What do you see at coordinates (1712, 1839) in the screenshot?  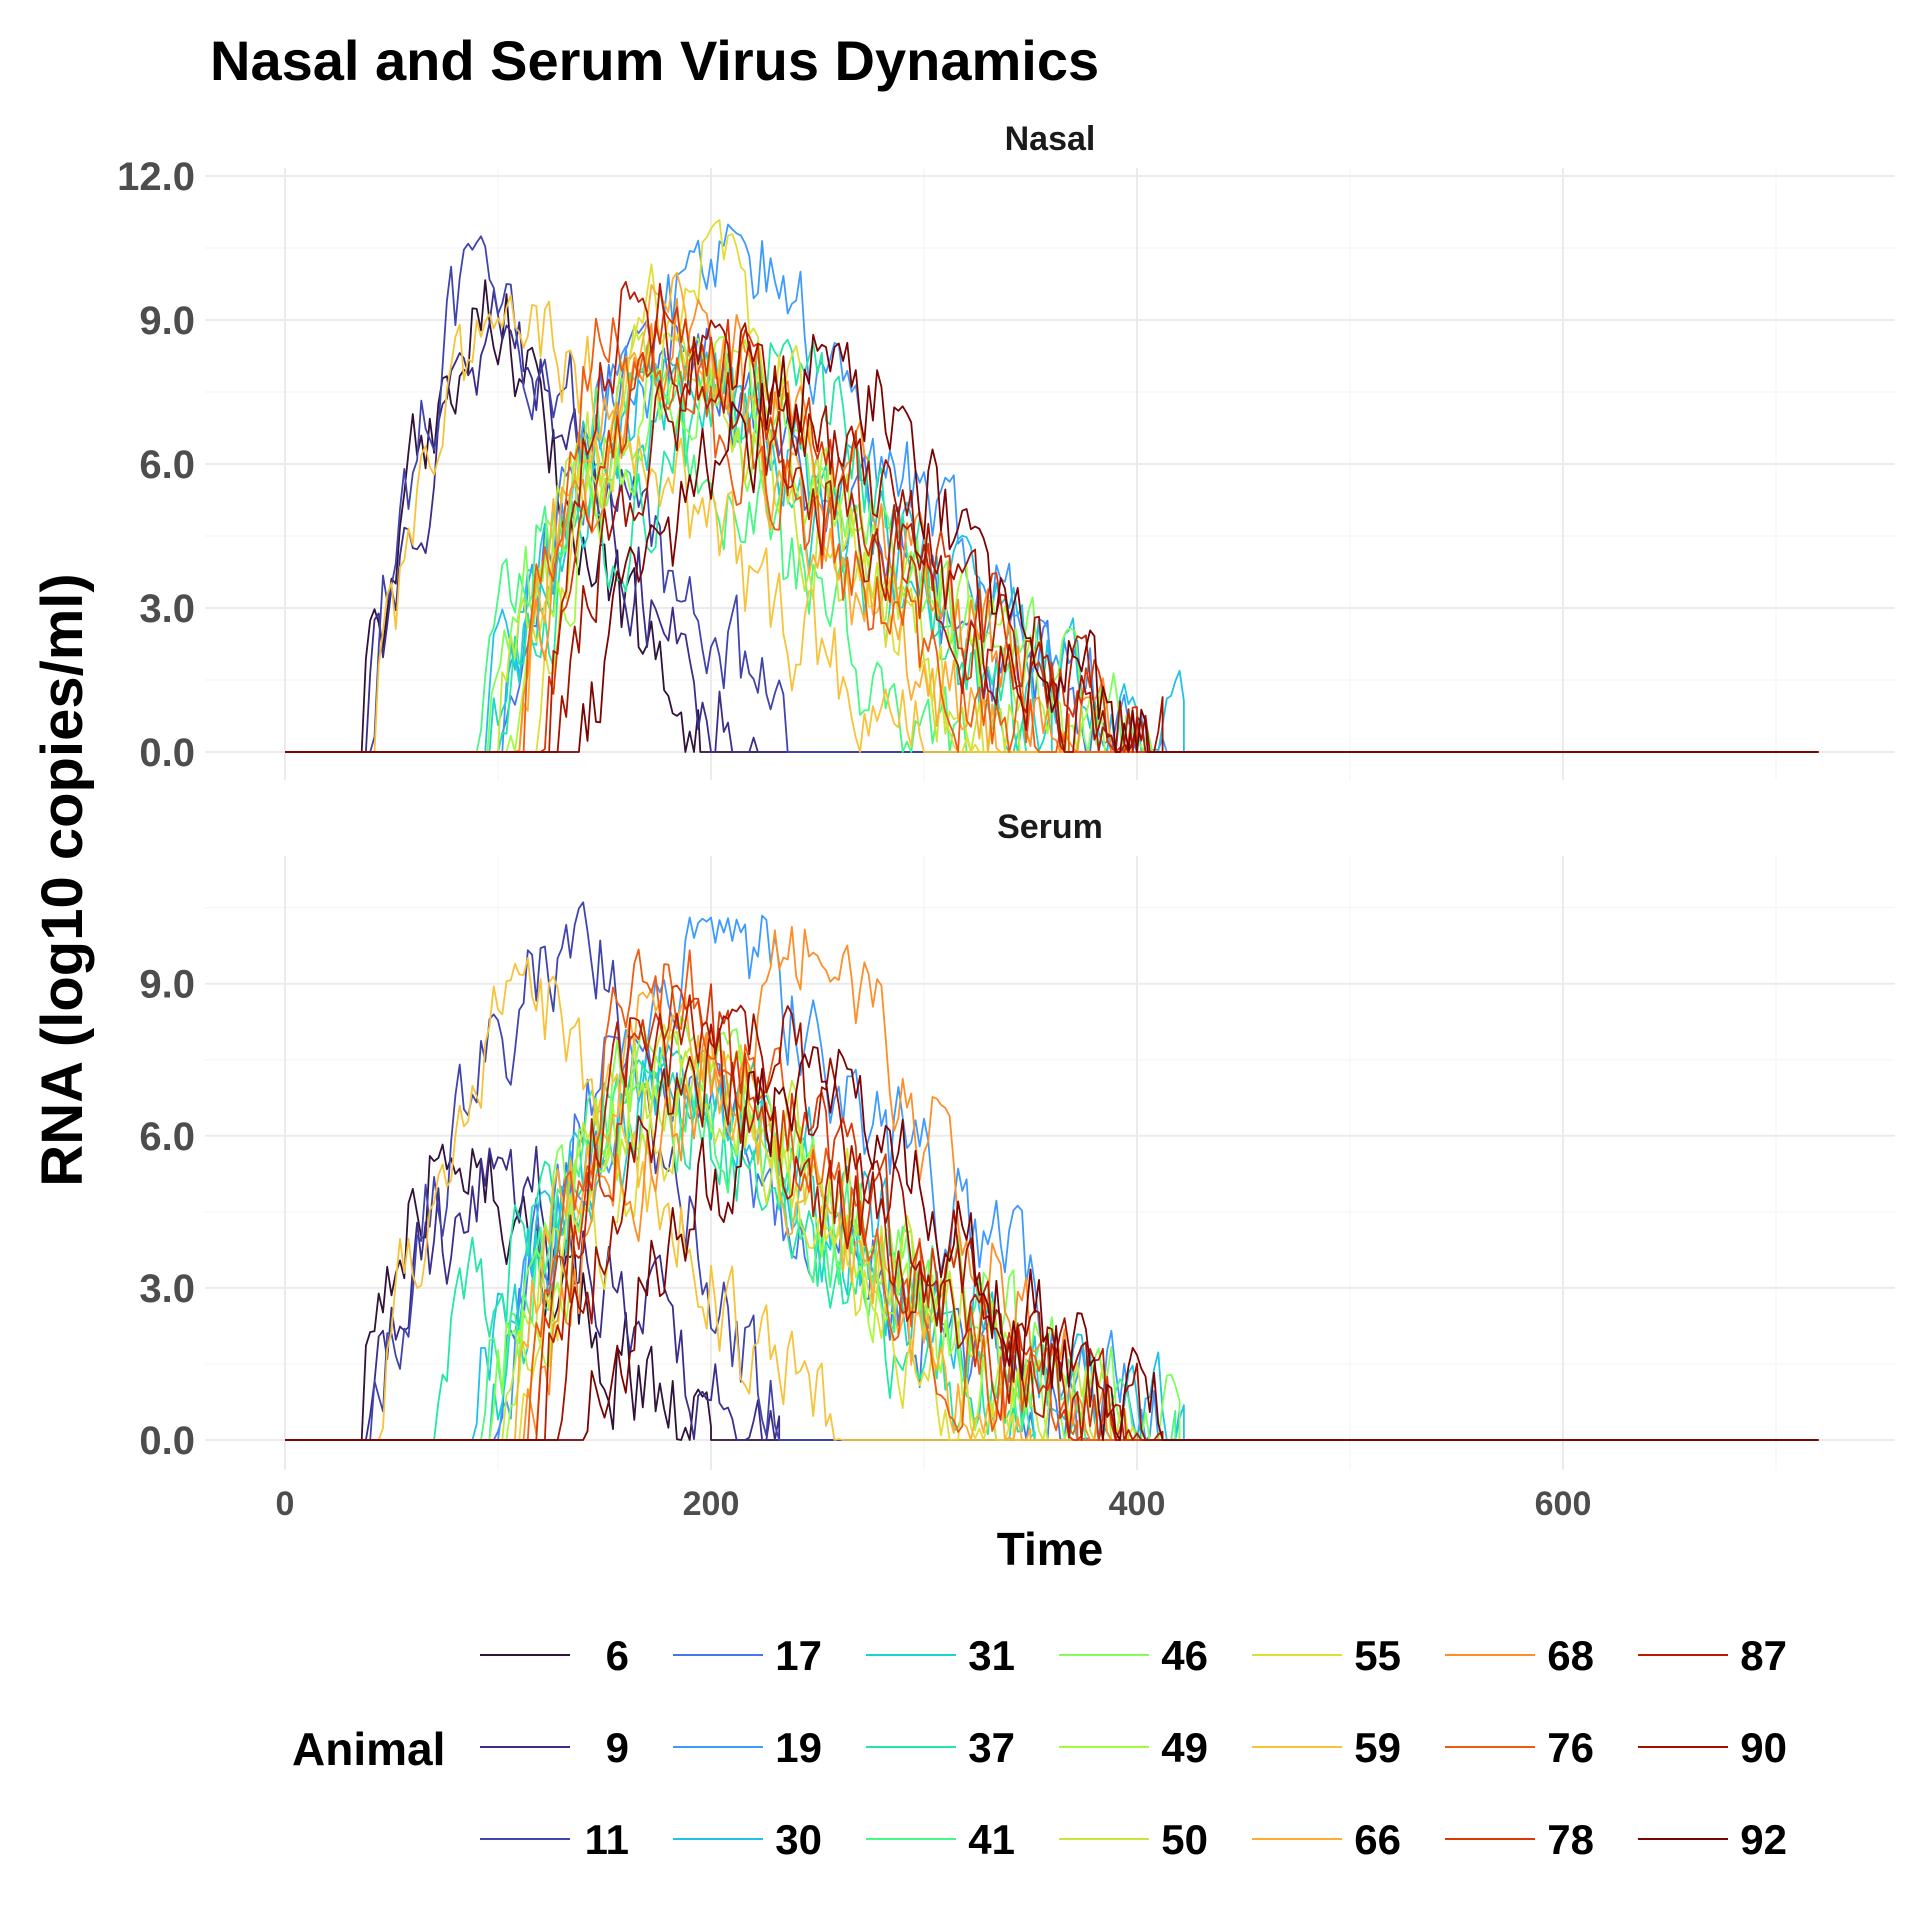 I see `legend-item-92: 92` at bounding box center [1712, 1839].